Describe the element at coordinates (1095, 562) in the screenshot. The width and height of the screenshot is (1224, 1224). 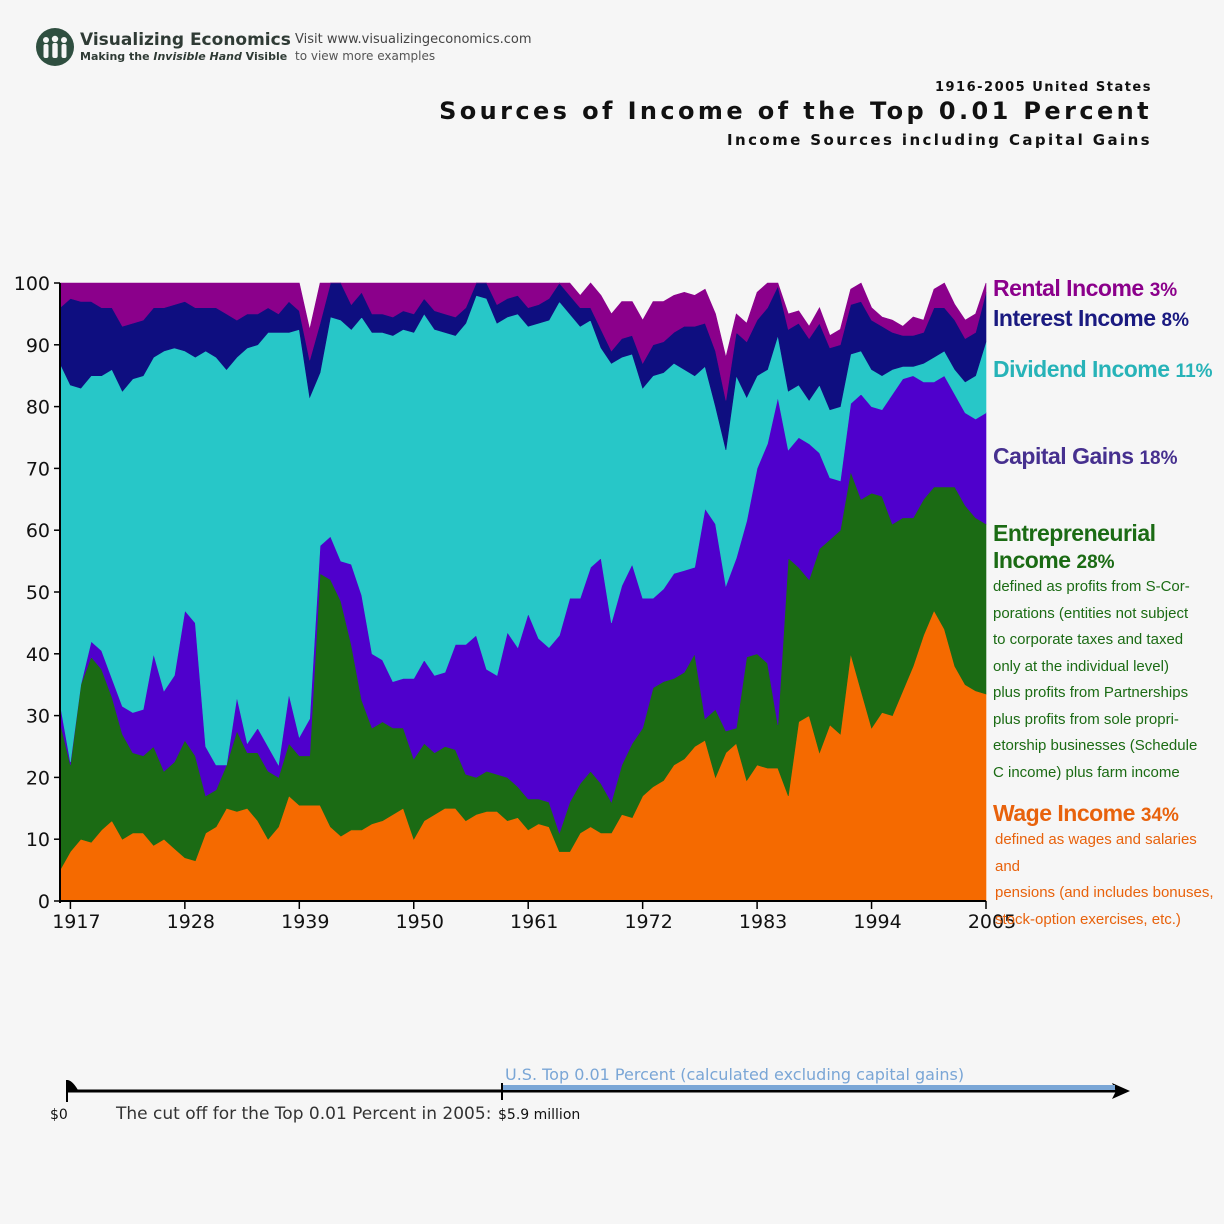
I see `legend-entre-pct: 28%` at that location.